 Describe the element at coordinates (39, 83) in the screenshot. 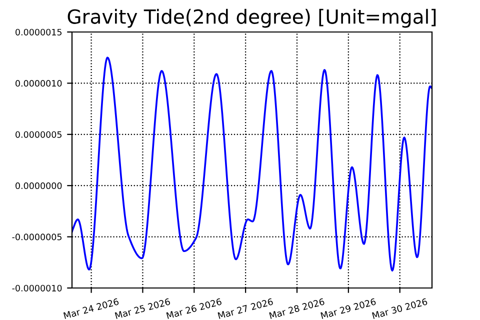

I see `y-tick-label: 0.0000010` at that location.